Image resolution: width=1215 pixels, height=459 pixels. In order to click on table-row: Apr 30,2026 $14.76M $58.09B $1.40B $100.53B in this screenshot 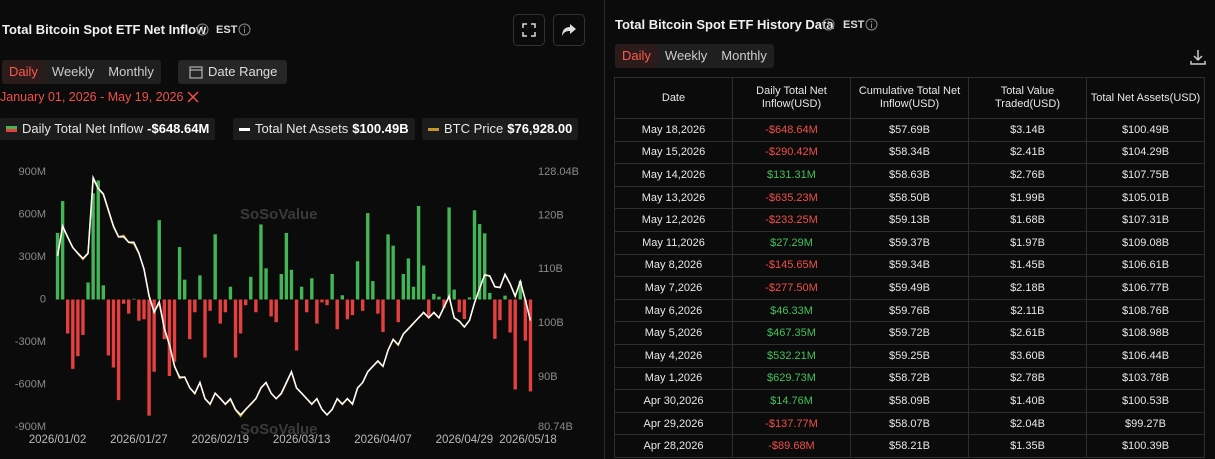, I will do `click(909, 401)`.